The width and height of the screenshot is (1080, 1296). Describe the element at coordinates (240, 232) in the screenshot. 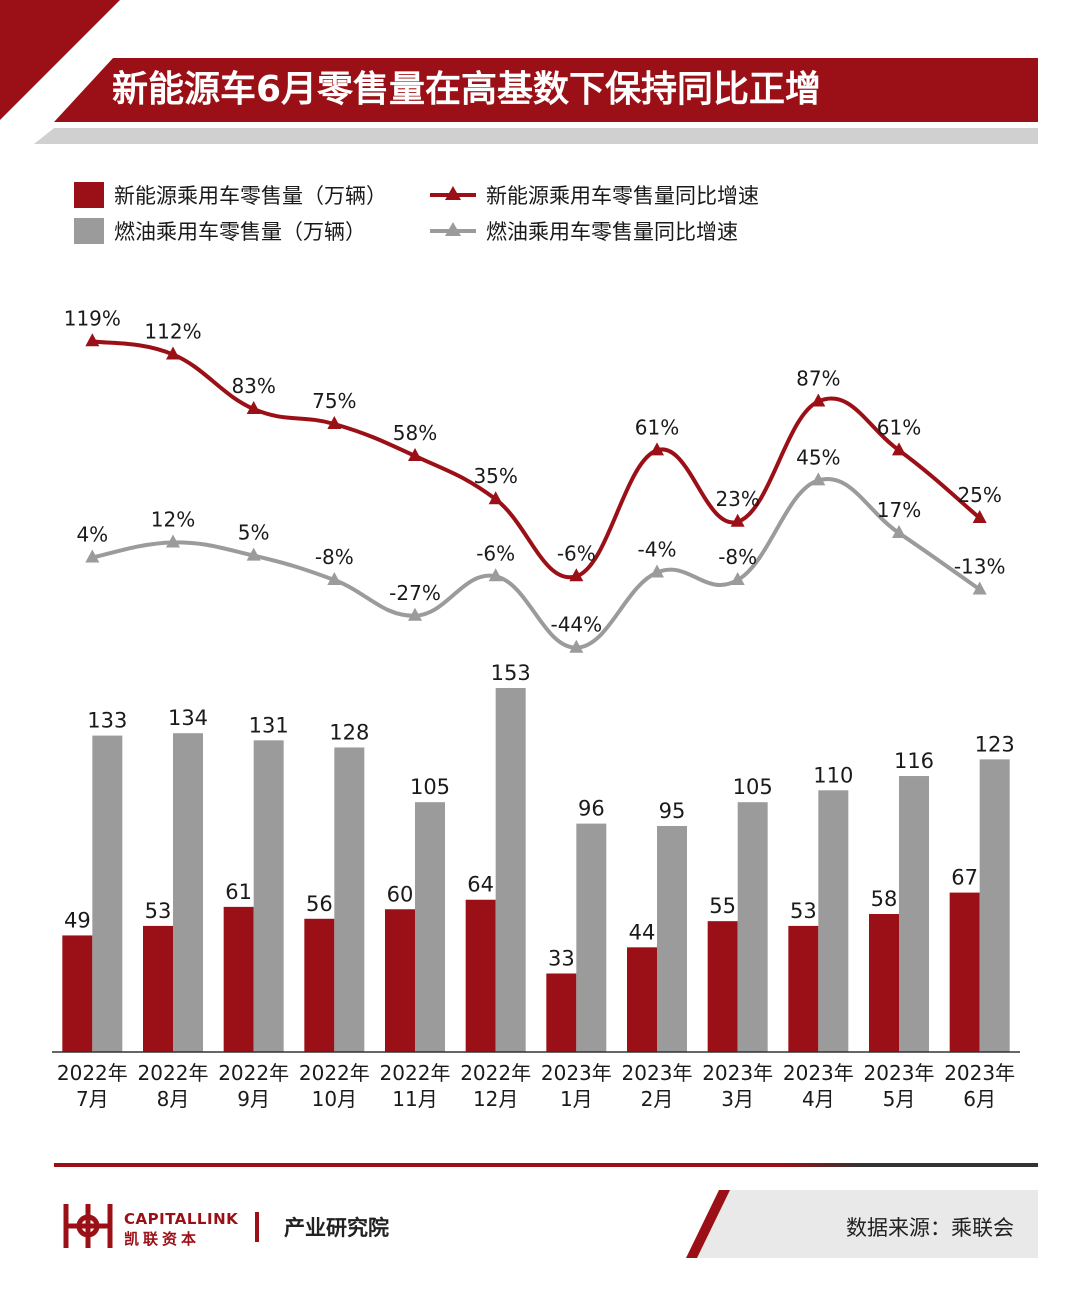

I see `legend-label-fuel-sales: 燃油乘用车零售量（万辆）` at that location.